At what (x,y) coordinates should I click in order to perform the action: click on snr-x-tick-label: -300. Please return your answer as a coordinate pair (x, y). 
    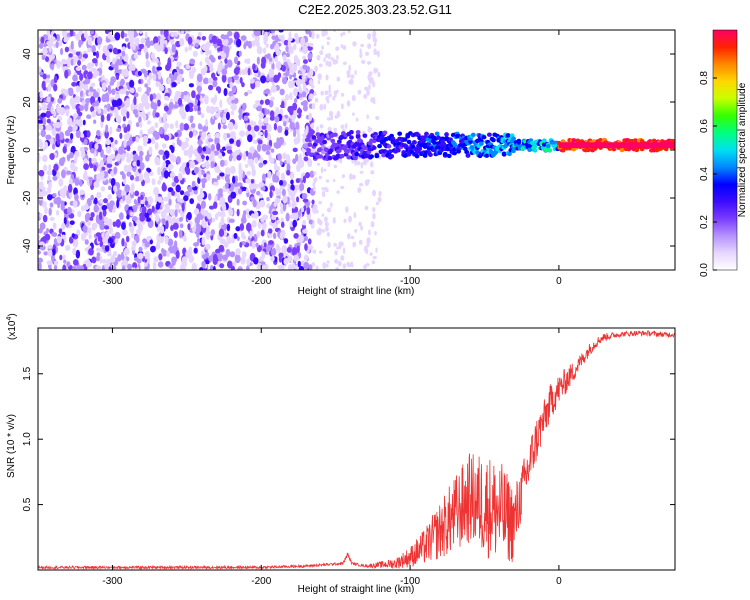
    Looking at the image, I should click on (112, 581).